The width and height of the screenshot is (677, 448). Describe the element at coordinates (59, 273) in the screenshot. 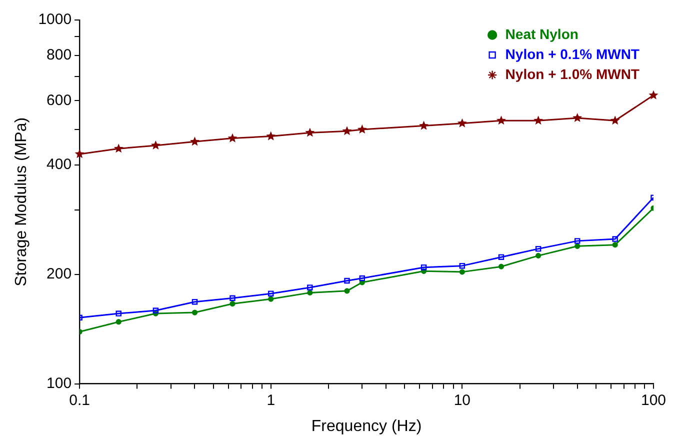

I see `y-tick-label: 200` at that location.